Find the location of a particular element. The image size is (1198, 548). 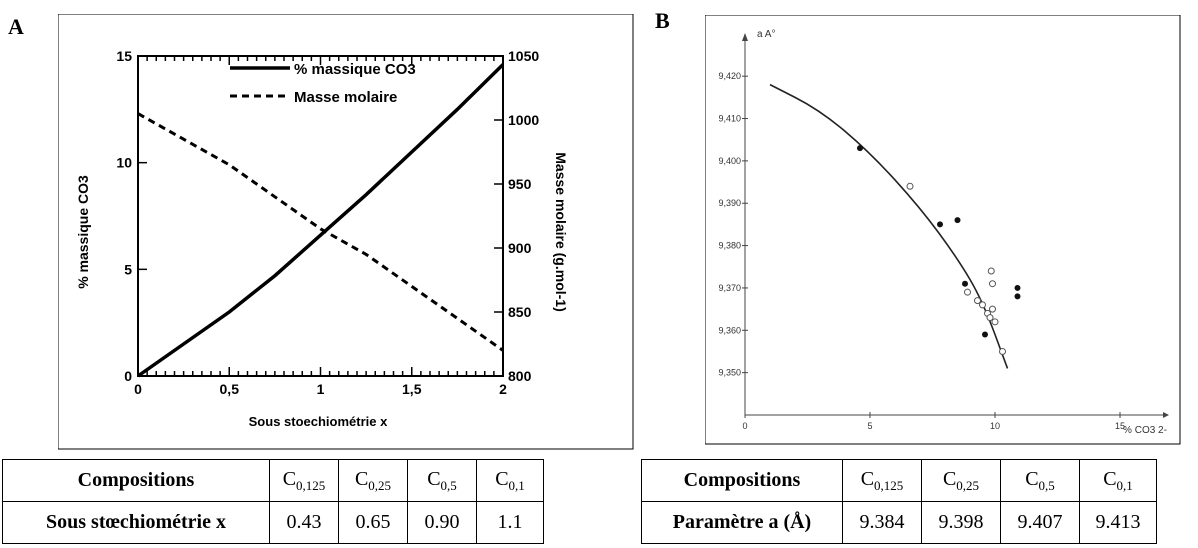

b-x-tick-label: 10 is located at coordinates (995, 426).